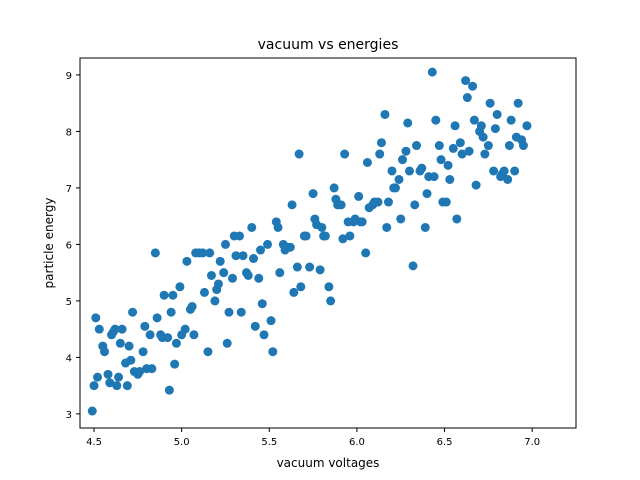 Image resolution: width=640 pixels, height=480 pixels. I want to click on y-tick-label: 4, so click(69, 358).